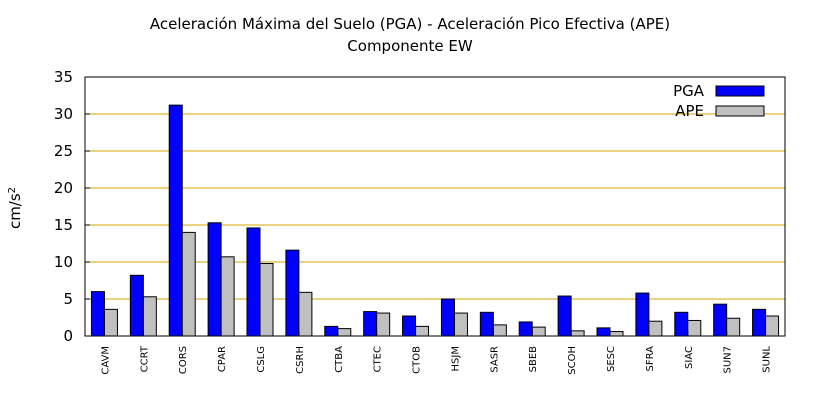 The width and height of the screenshot is (820, 400). I want to click on bar-pga-sun7, so click(720, 320).